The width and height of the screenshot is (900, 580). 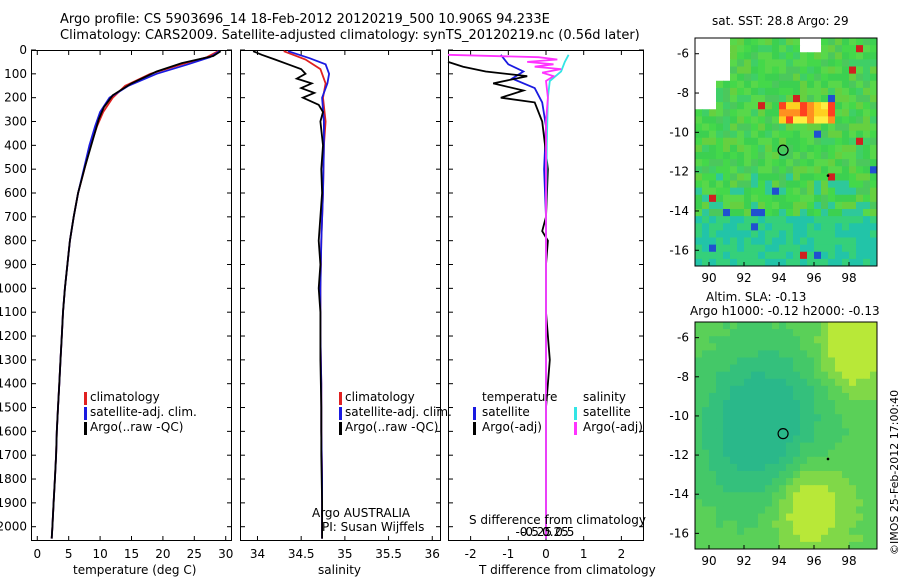 I want to click on depth-tick-label: 800, so click(x=15, y=241).